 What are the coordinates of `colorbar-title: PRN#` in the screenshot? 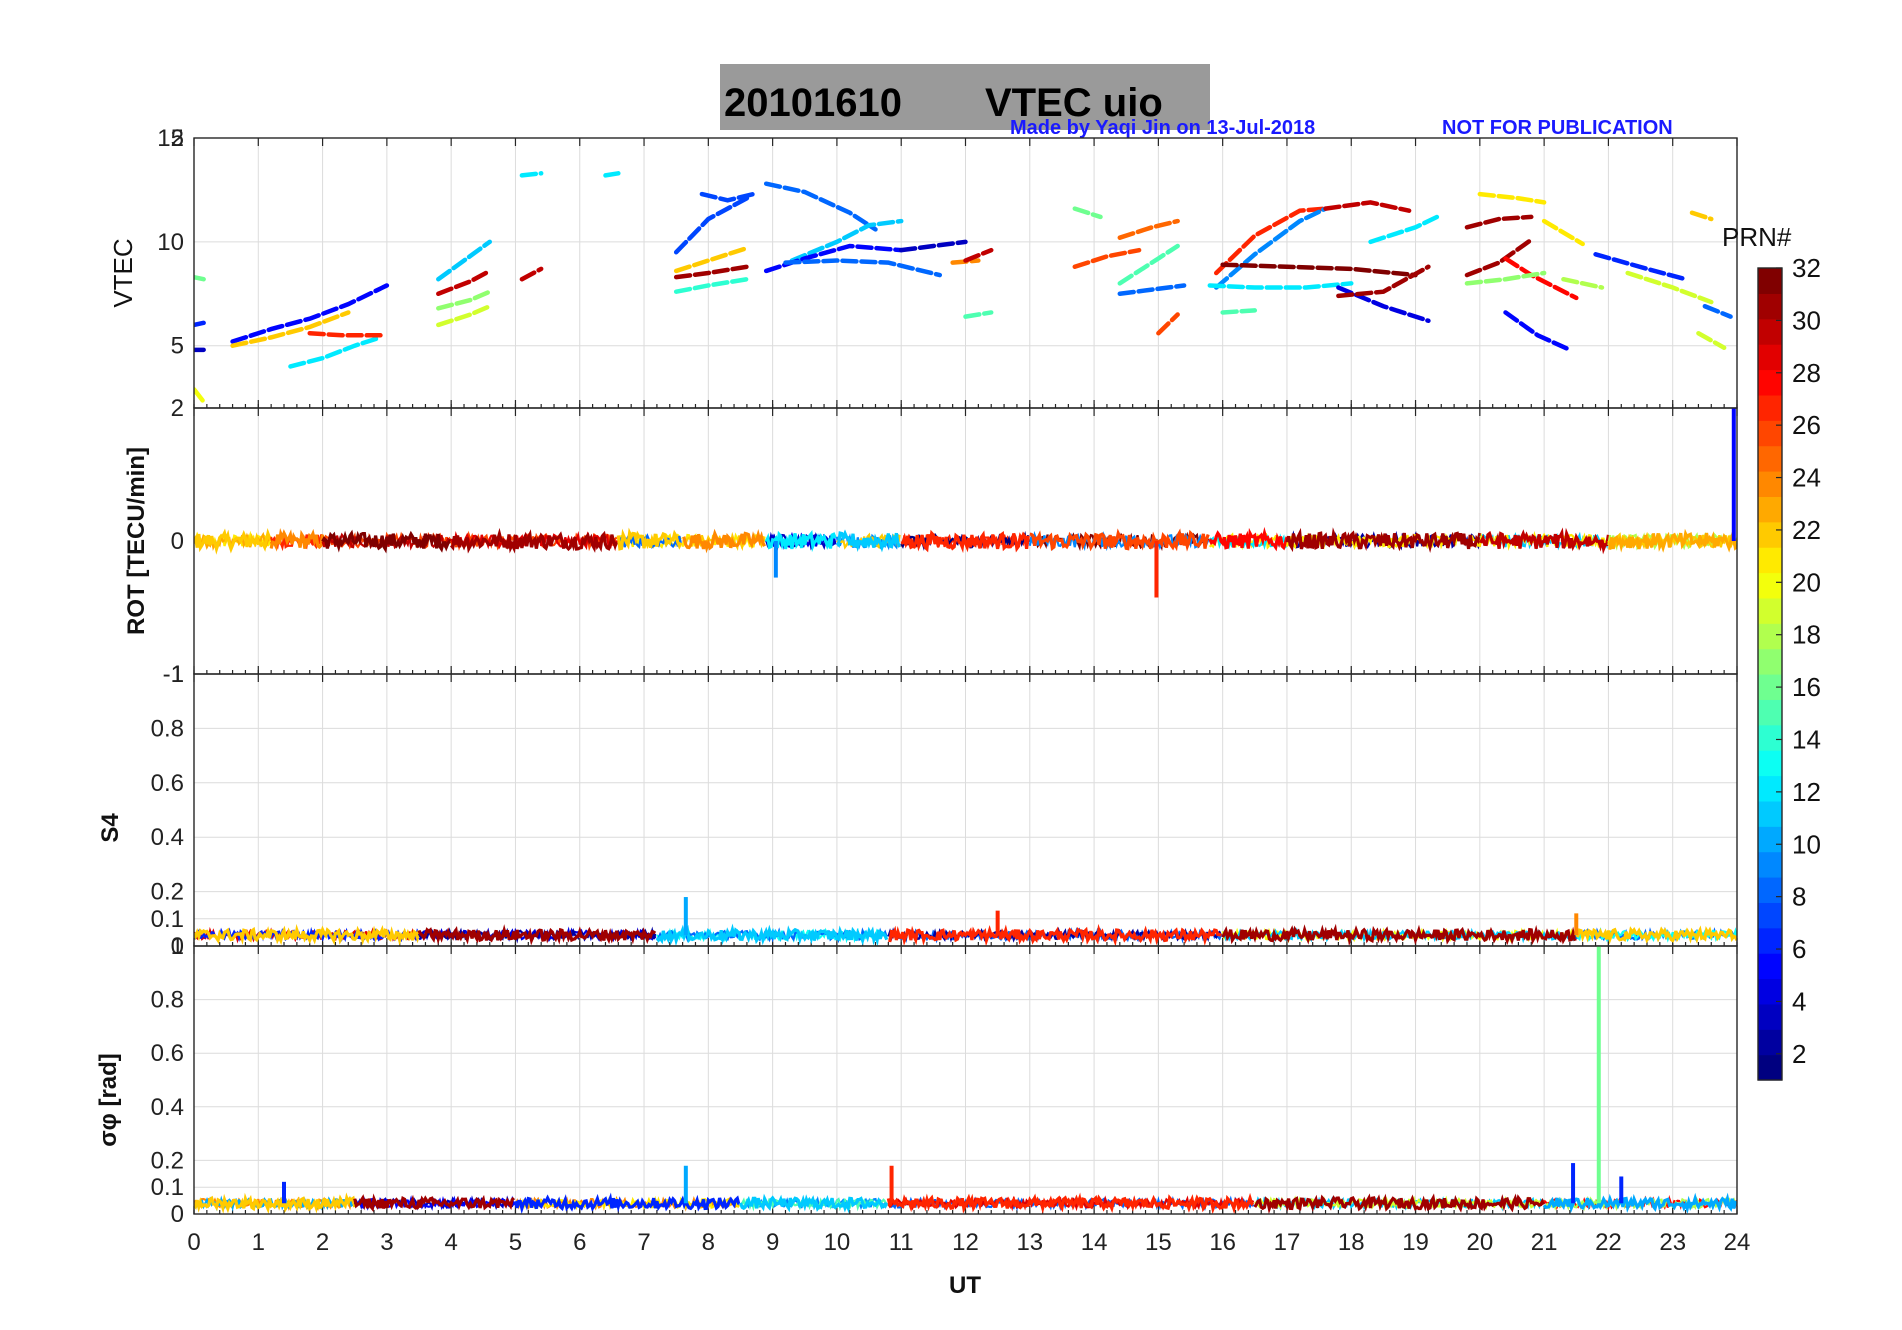 It's located at (1757, 237).